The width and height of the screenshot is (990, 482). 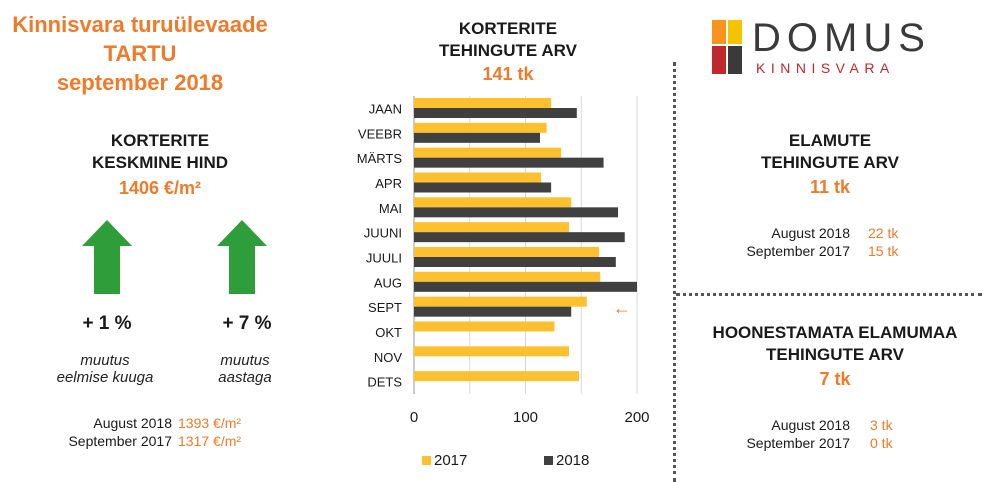 I want to click on price-section: KORTERITE KESKMINE HIND 1406 €/m², so click(x=160, y=165).